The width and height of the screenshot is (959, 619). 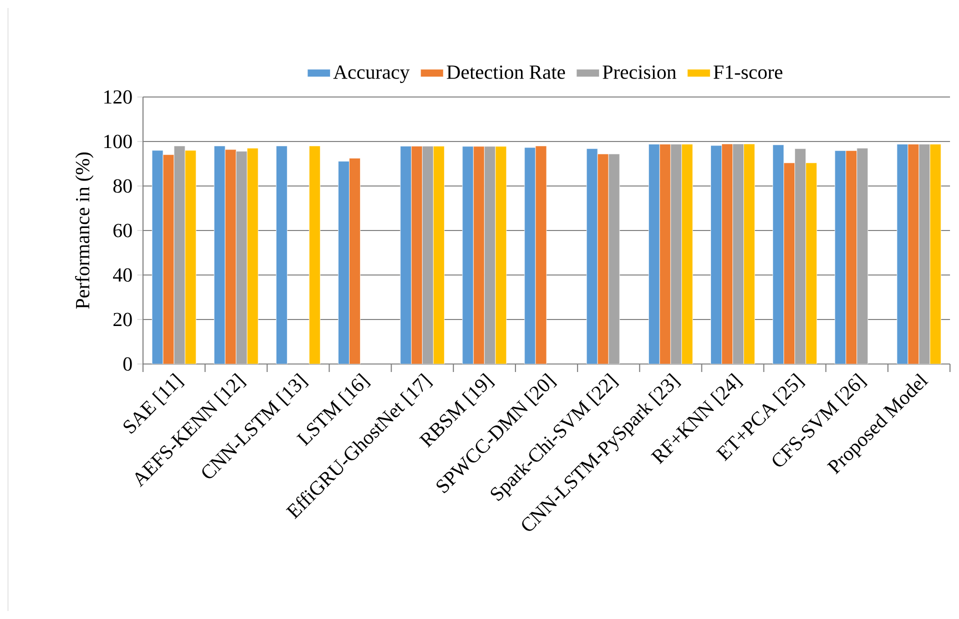 What do you see at coordinates (122, 319) in the screenshot?
I see `y-tick-label: 20` at bounding box center [122, 319].